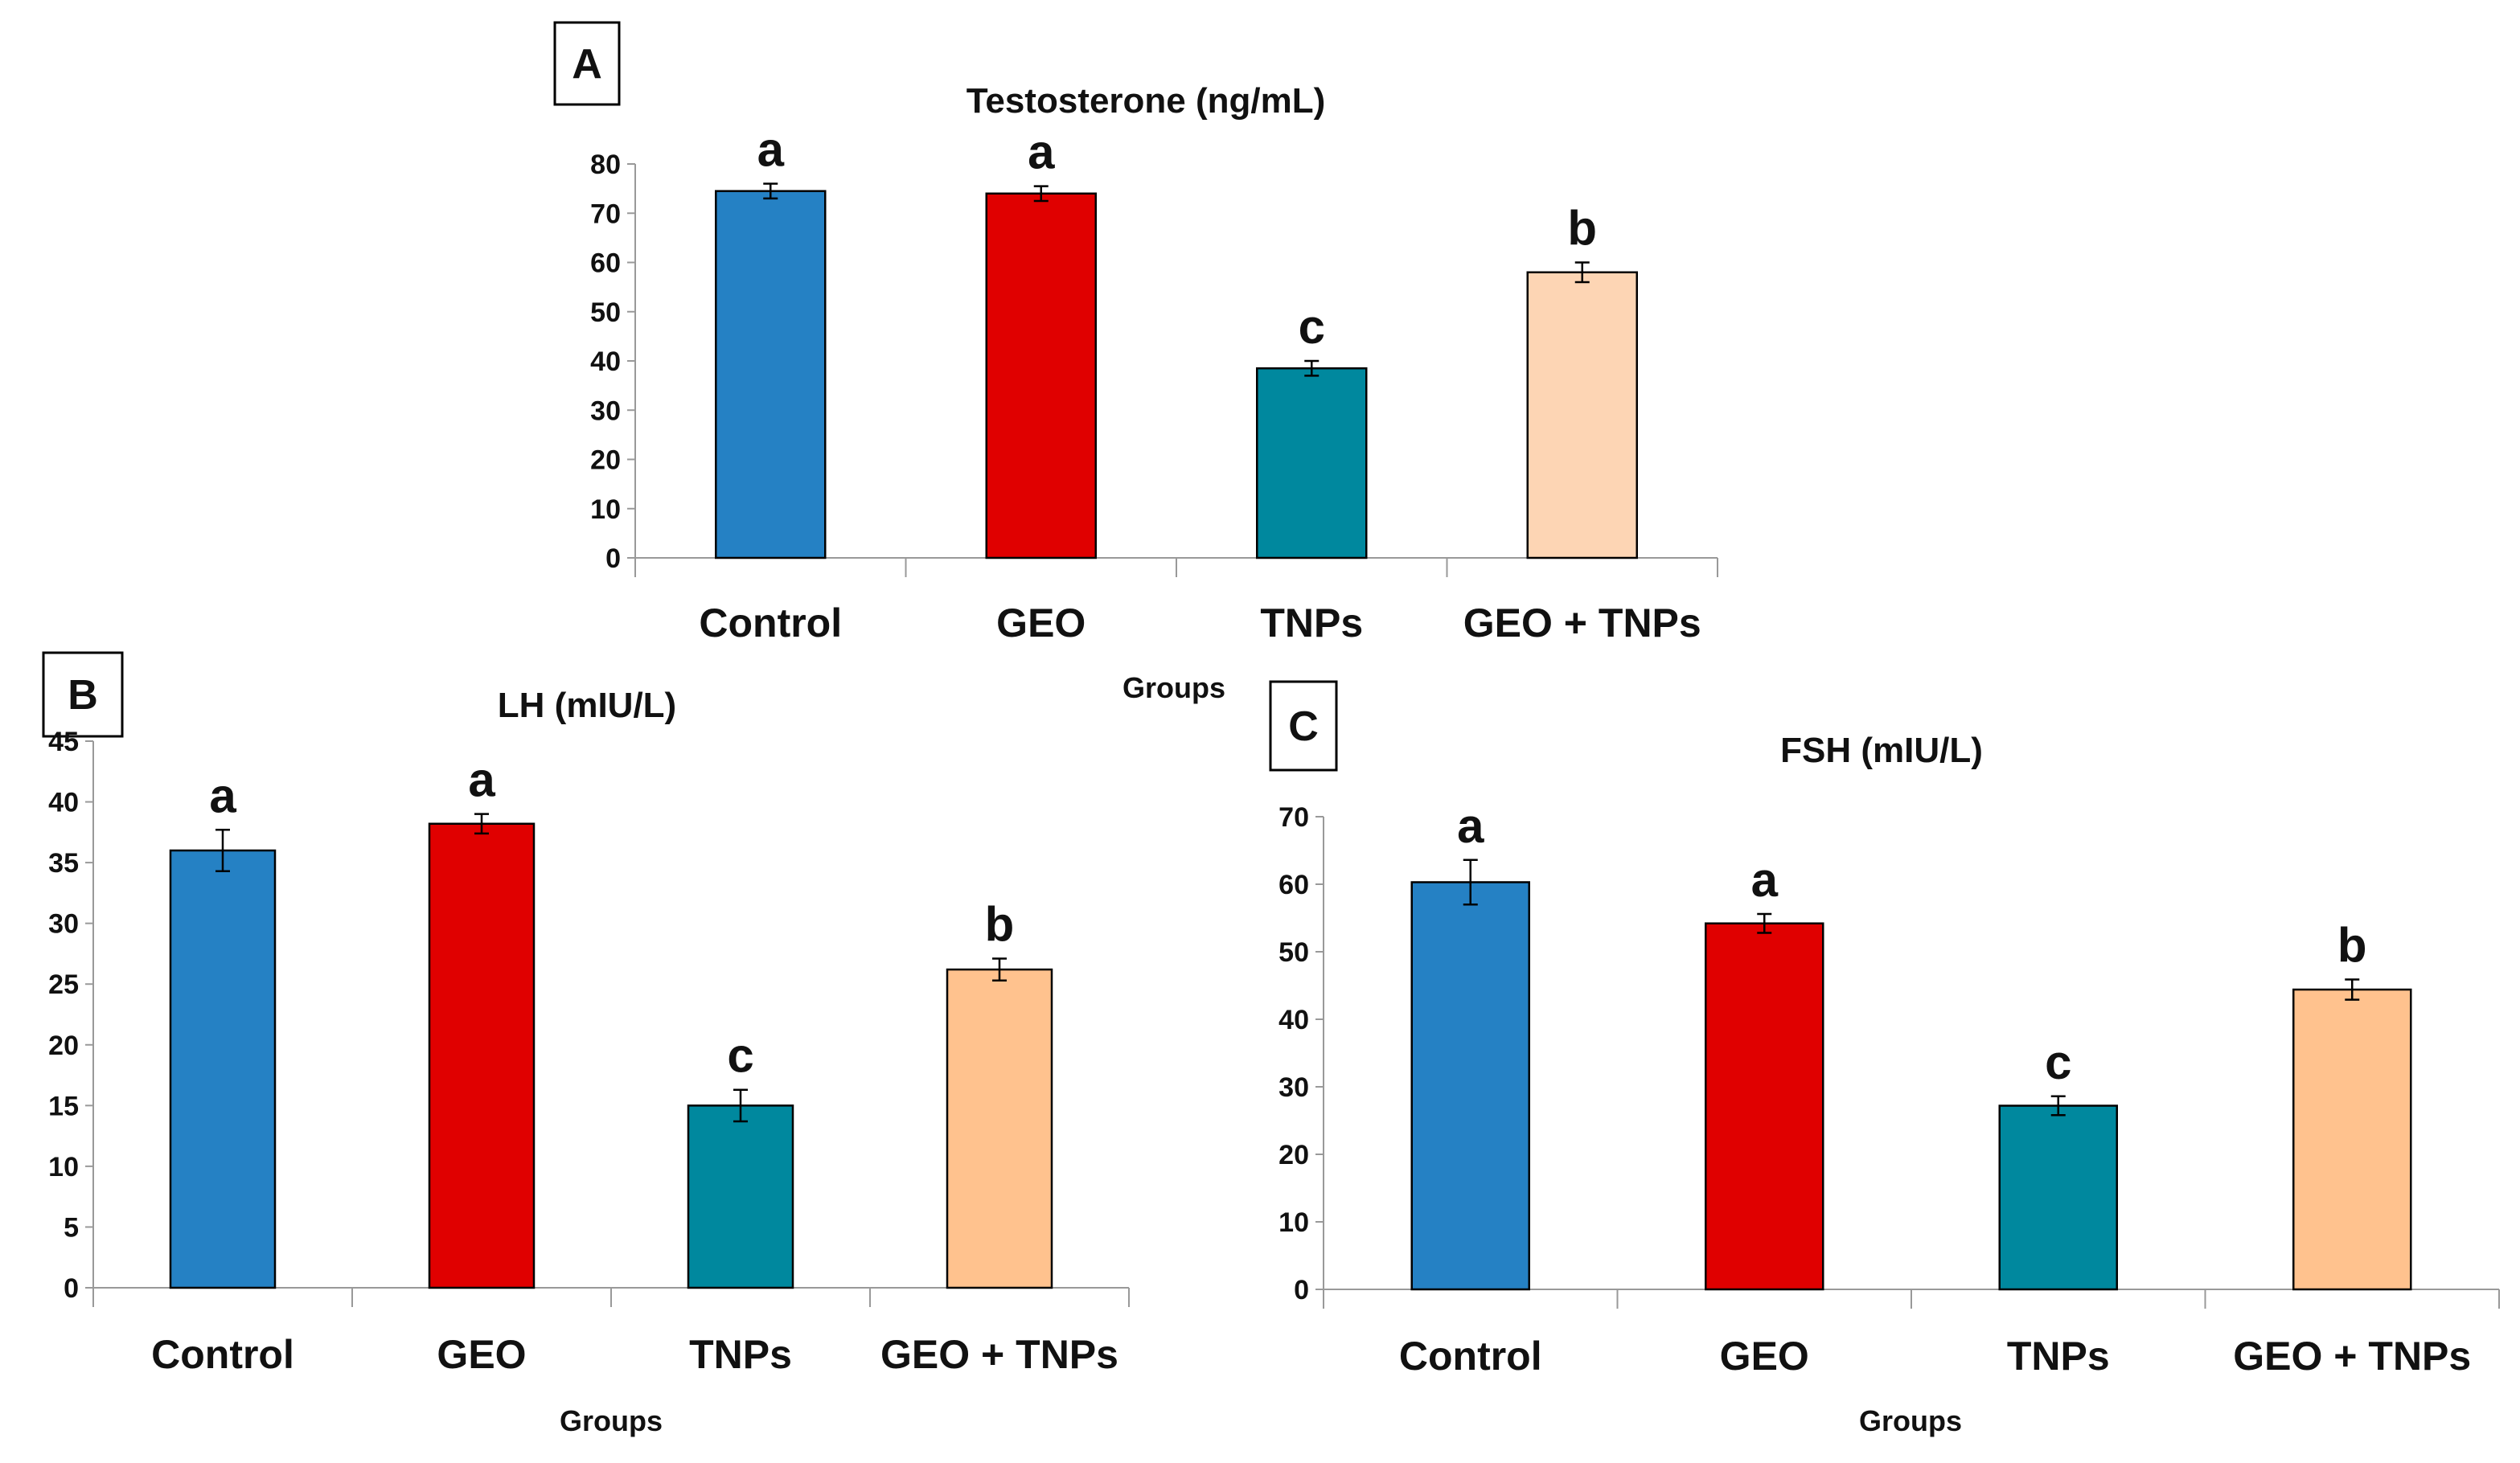 This screenshot has height=1463, width=2520. What do you see at coordinates (71, 1227) in the screenshot?
I see `y-tick-label: 5` at bounding box center [71, 1227].